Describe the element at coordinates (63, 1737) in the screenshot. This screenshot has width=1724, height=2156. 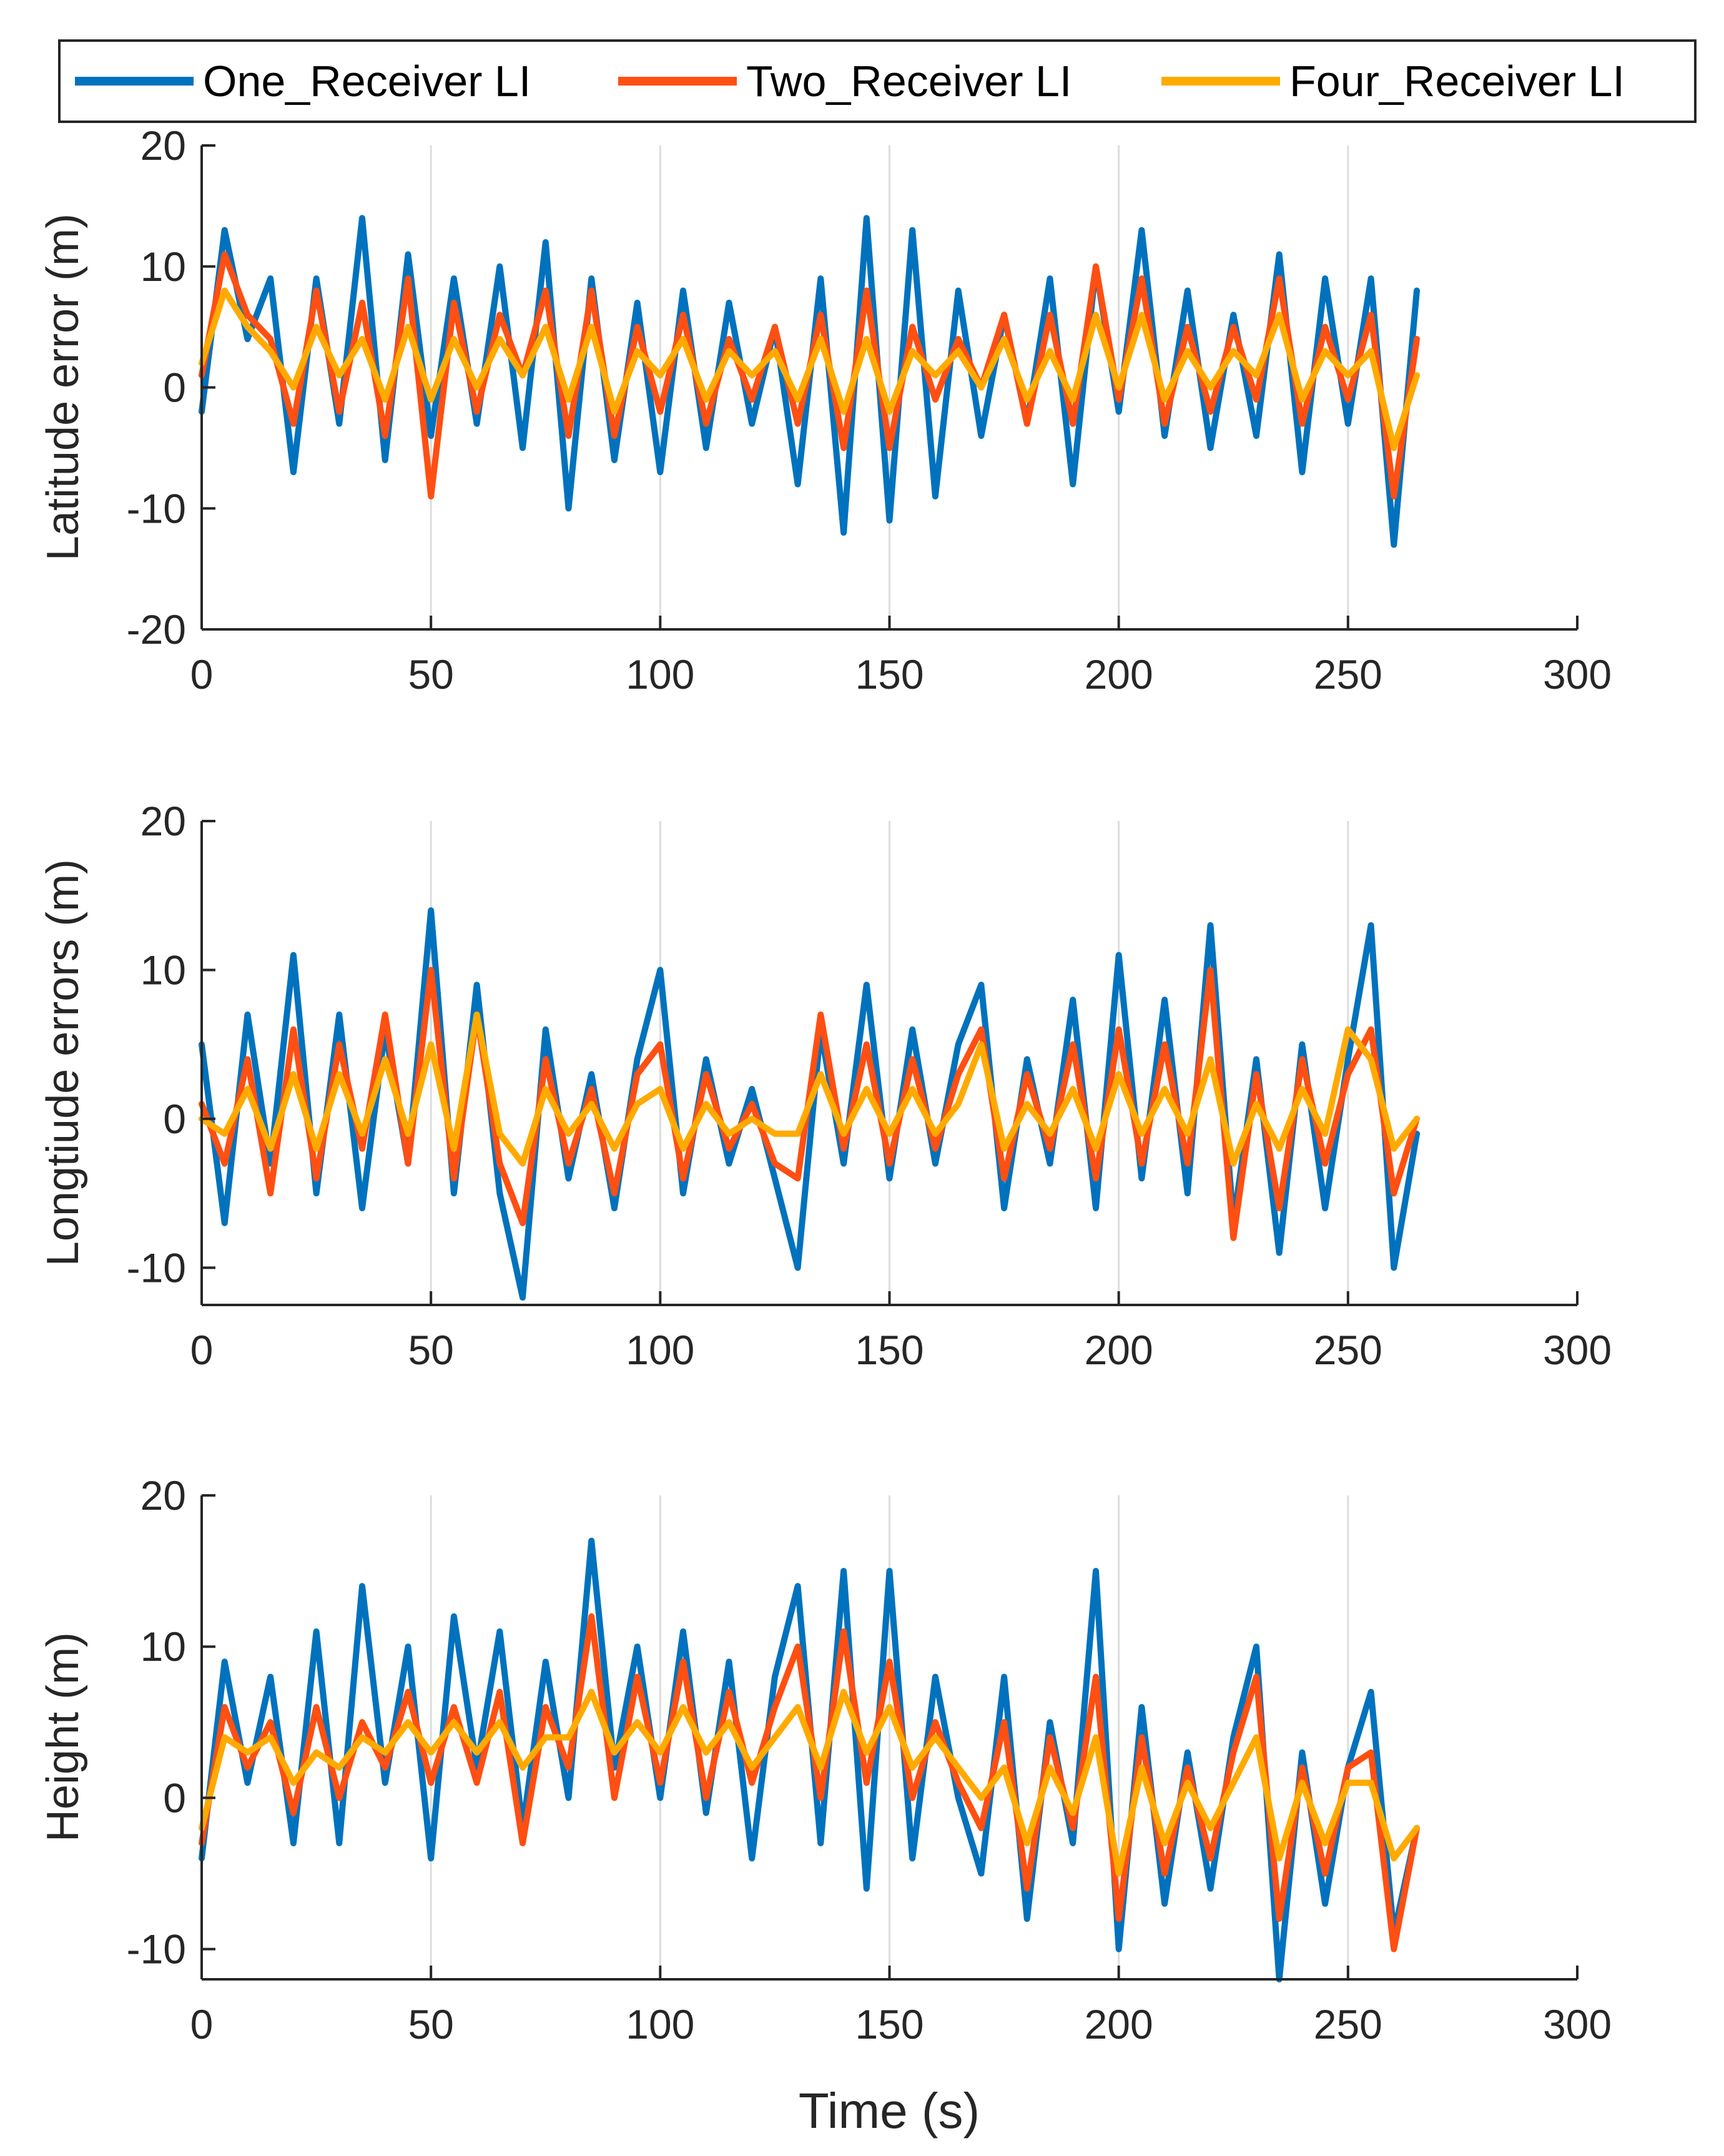
I see `y-axis-label: Height (m)` at that location.